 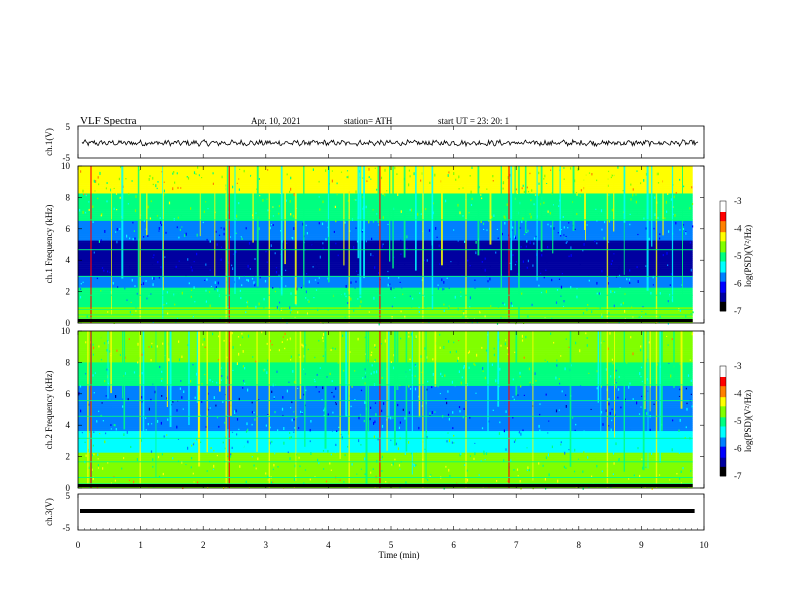 I want to click on ch1-waveform-ylabel: ch.1(V), so click(x=49, y=142).